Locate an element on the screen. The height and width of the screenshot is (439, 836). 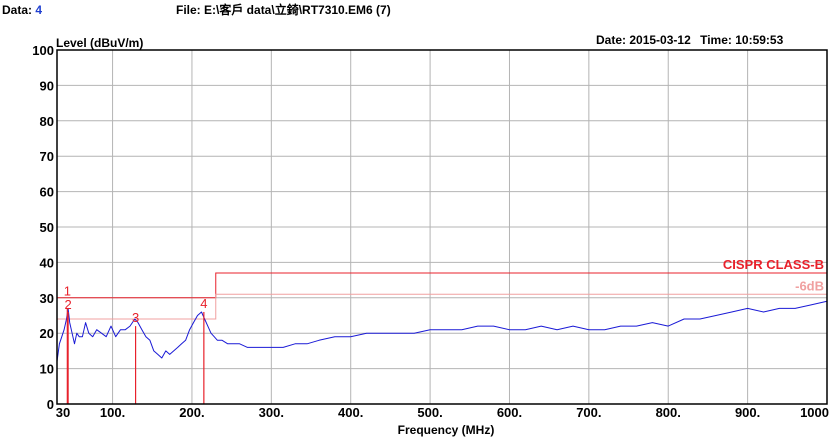
x-tick-label: 400. is located at coordinates (350, 412).